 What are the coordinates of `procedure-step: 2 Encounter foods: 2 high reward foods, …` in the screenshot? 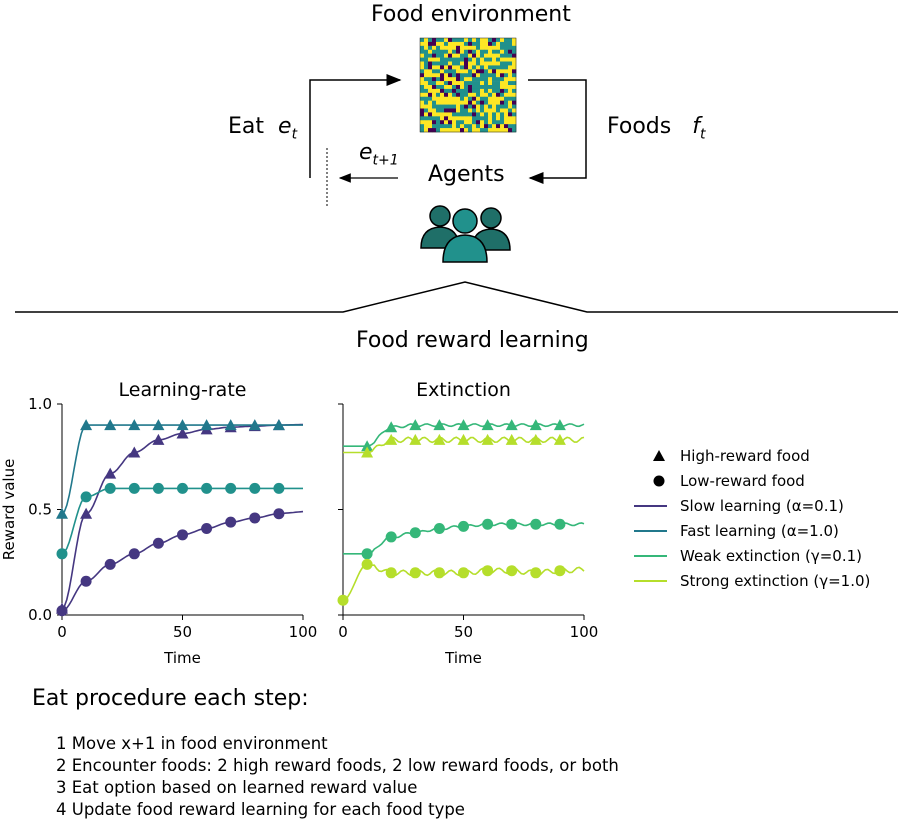 It's located at (337, 765).